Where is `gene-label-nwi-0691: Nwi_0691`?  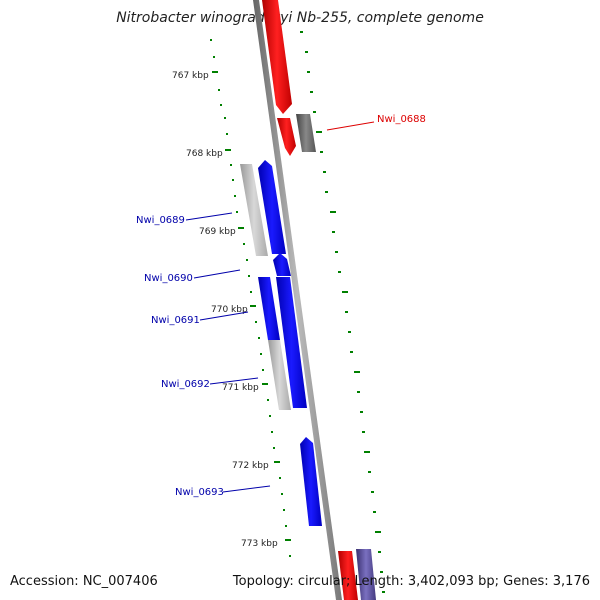
gene-label-nwi-0691: Nwi_0691 is located at coordinates (175, 320).